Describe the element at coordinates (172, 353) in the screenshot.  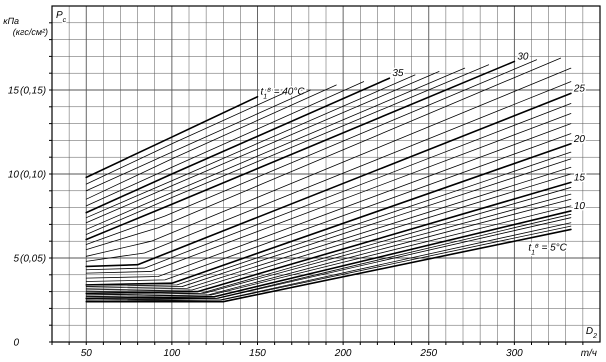
I see `x-tick-label: 100` at that location.